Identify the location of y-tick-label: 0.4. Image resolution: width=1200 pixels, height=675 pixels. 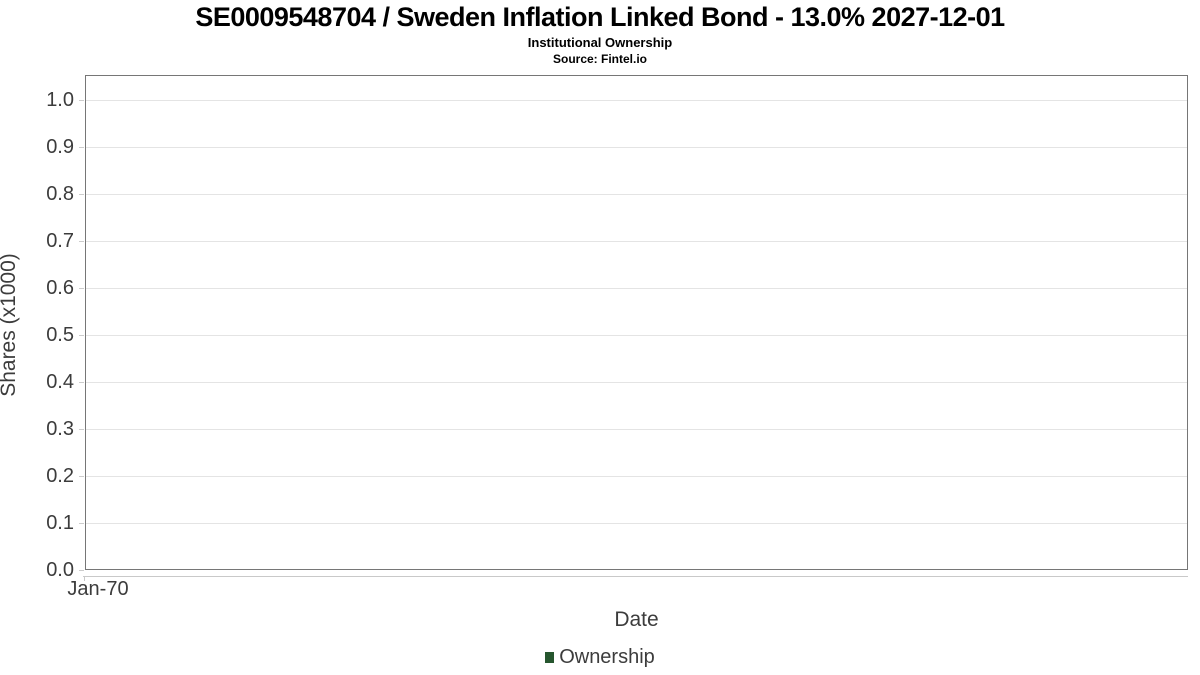
(60, 382).